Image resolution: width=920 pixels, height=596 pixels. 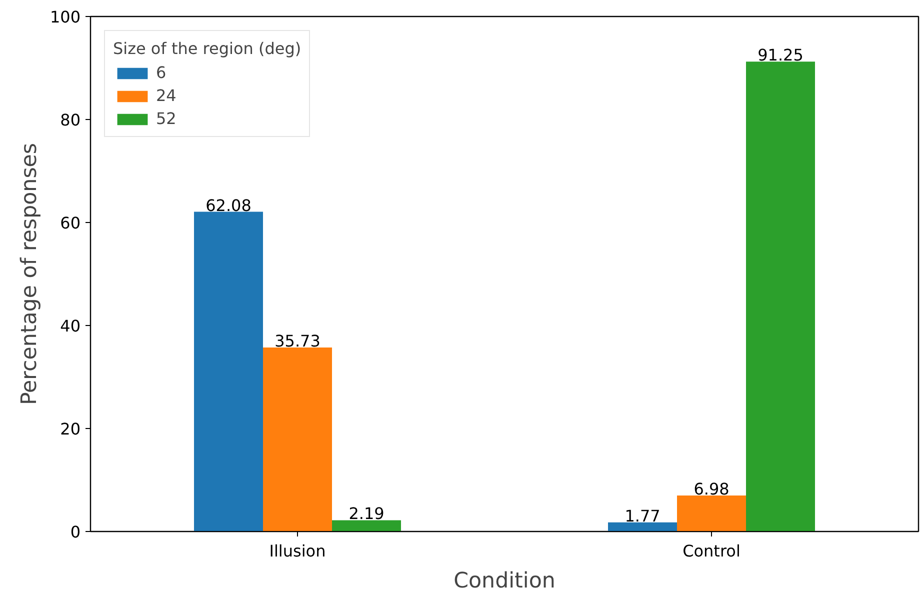 What do you see at coordinates (712, 489) in the screenshot?
I see `data-label: 6.98` at bounding box center [712, 489].